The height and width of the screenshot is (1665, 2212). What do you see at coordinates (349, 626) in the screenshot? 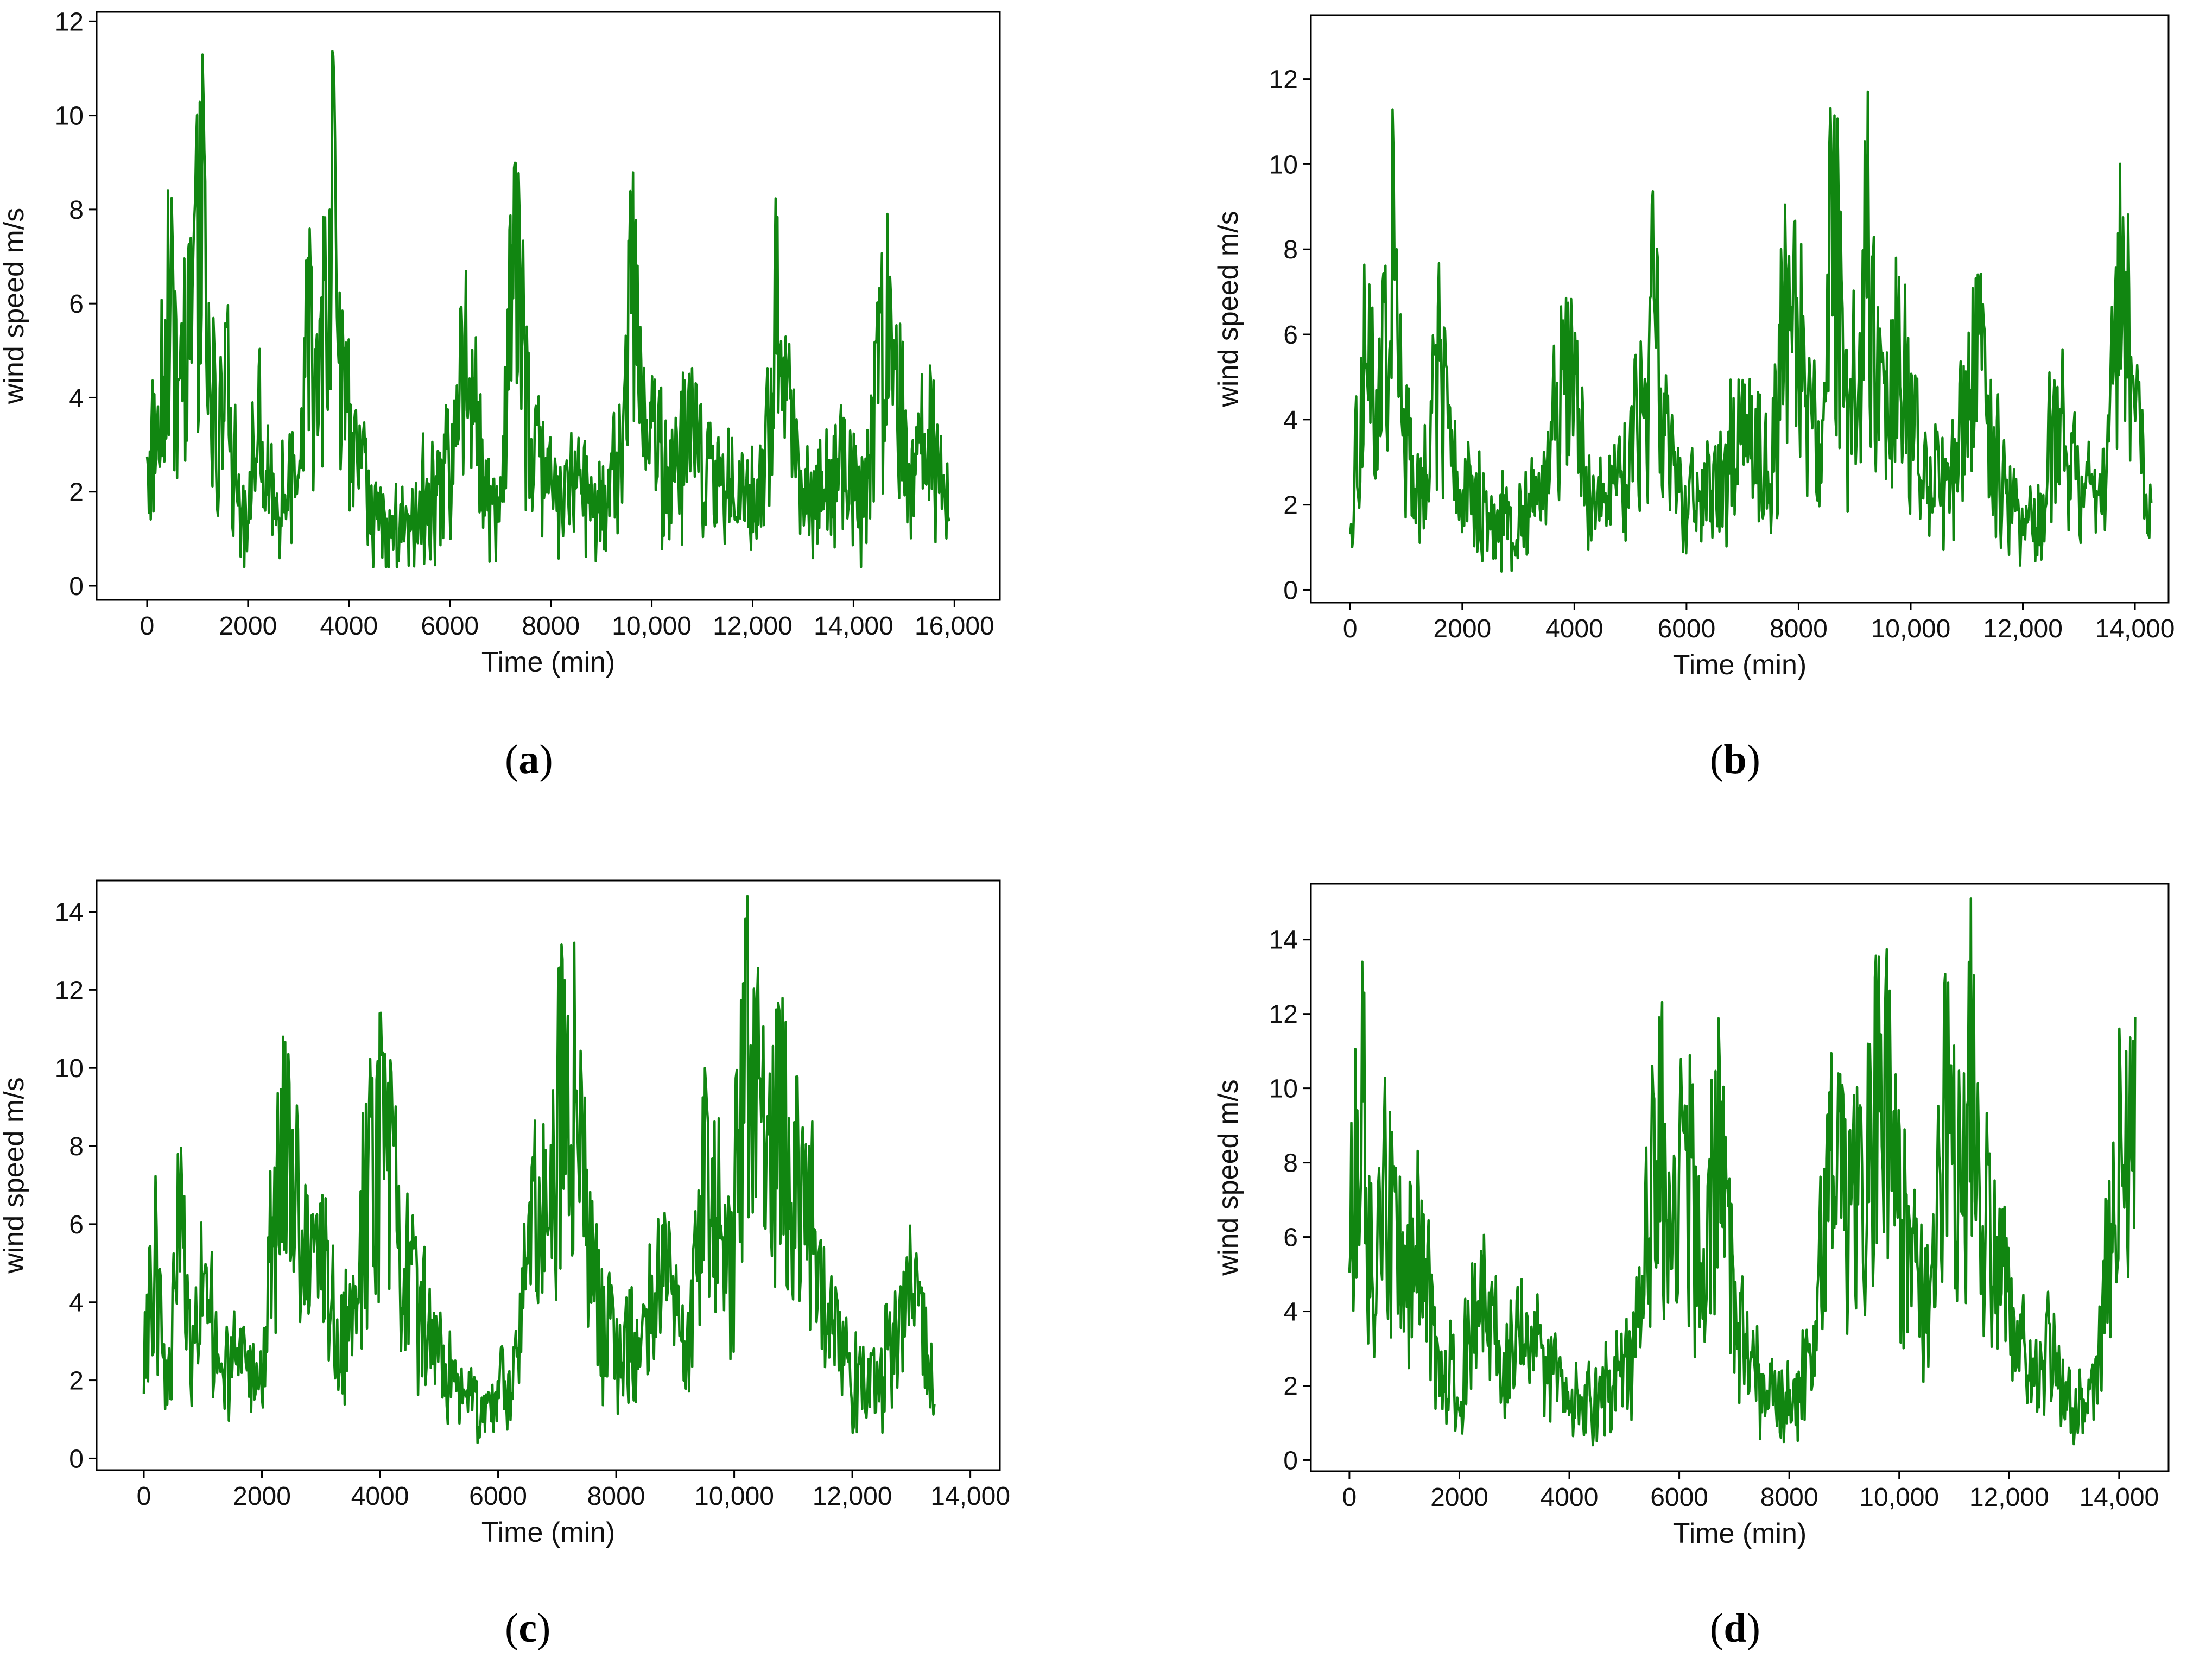
I see `x-tick-label-a: 4000` at bounding box center [349, 626].